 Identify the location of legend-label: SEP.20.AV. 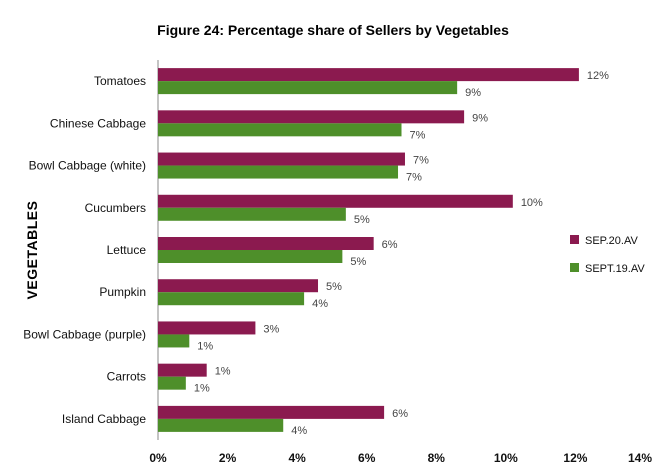
(611, 241).